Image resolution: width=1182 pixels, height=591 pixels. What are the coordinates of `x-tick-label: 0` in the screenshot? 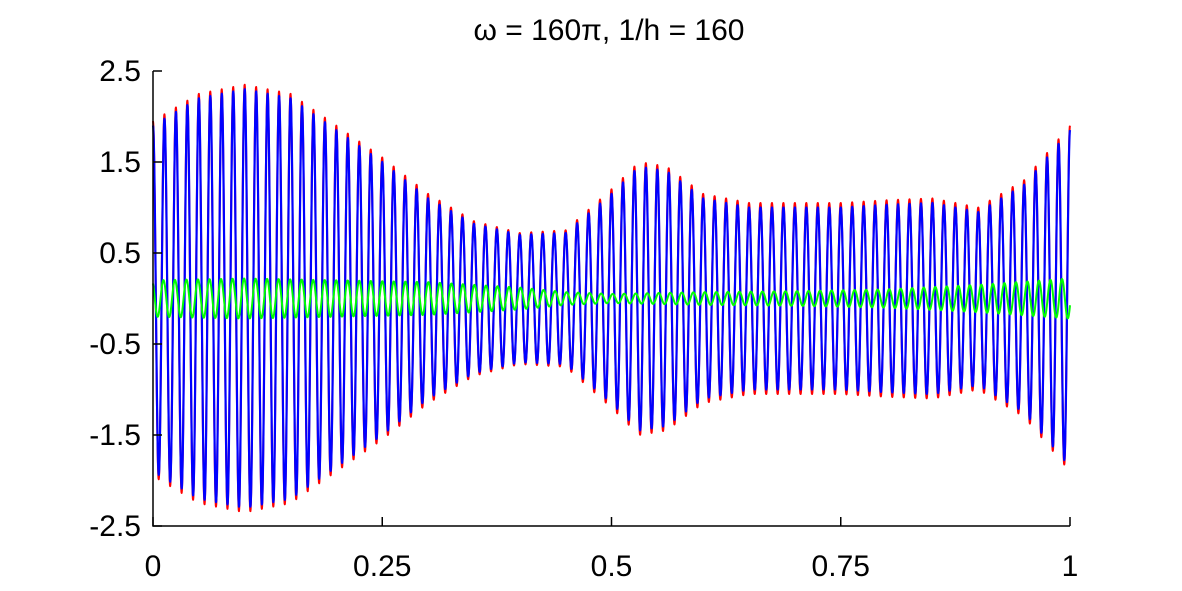 It's located at (153, 566).